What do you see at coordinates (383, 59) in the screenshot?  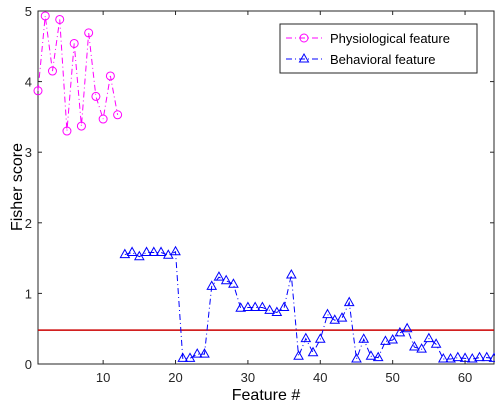 I see `legend-label-behavioral: Behavioral feature` at bounding box center [383, 59].